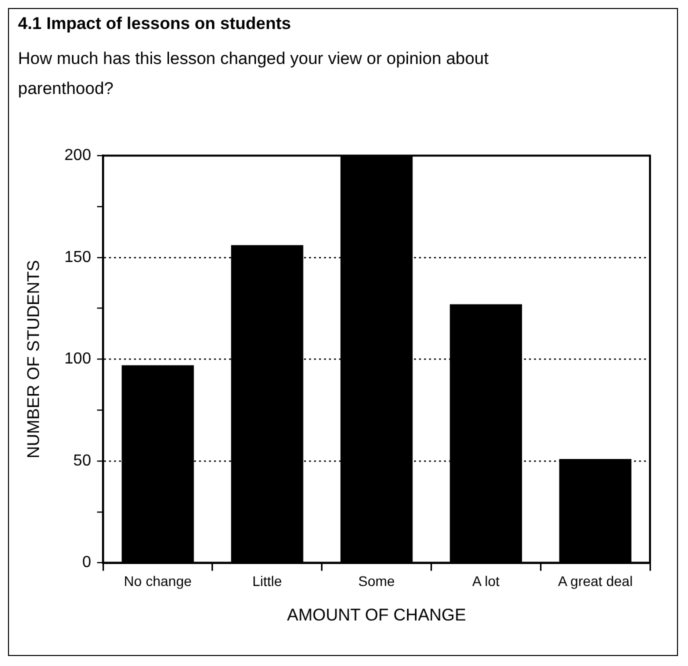  What do you see at coordinates (595, 581) in the screenshot?
I see `x-tick-label: A great deal` at bounding box center [595, 581].